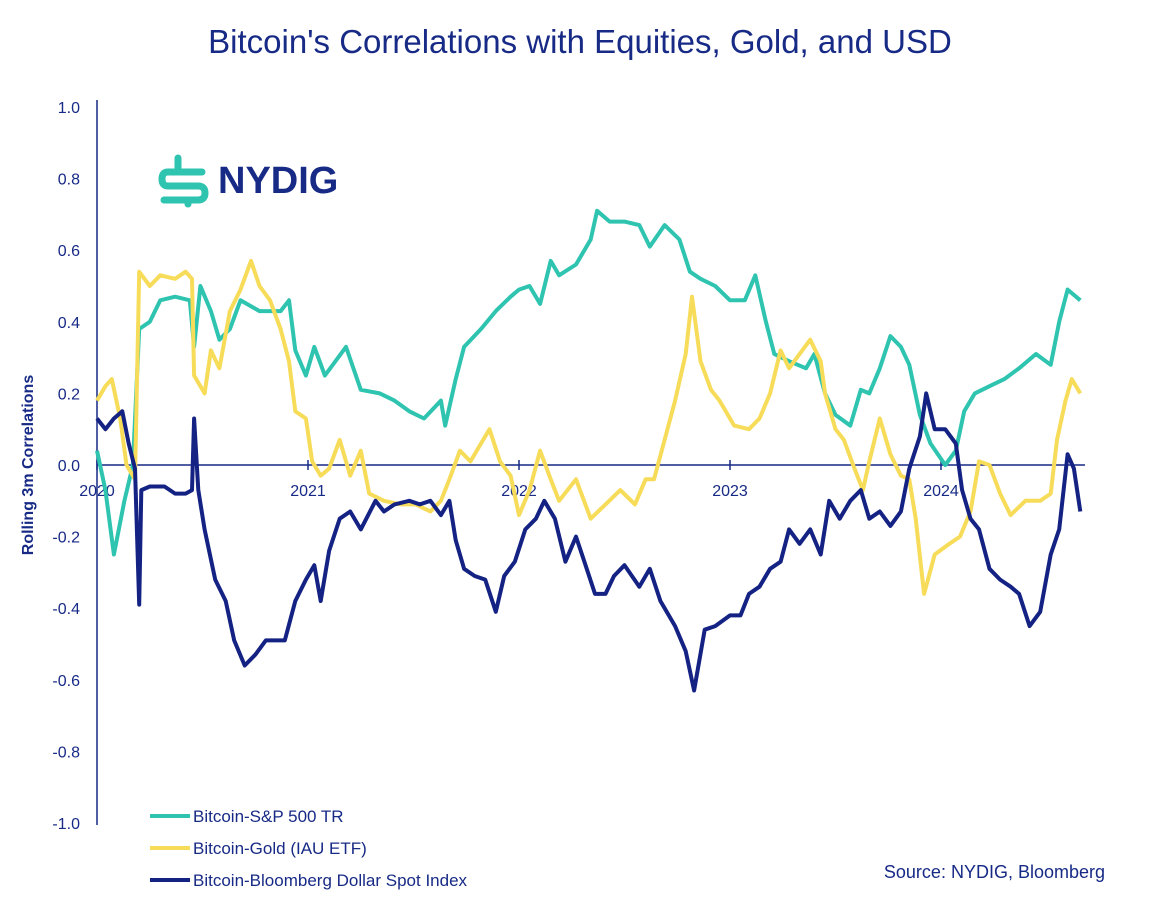  I want to click on x-tick-label: 2023, so click(730, 491).